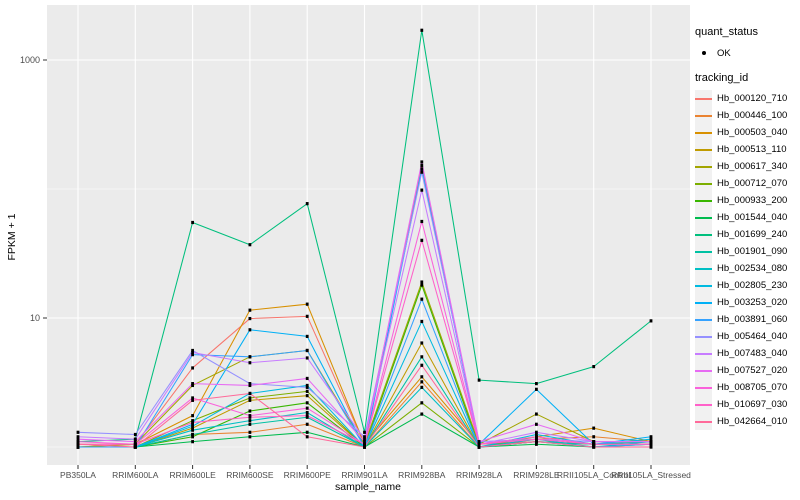 This screenshot has height=500, width=800. Describe the element at coordinates (752, 268) in the screenshot. I see `tracking-id-label: Hb_002534_080` at that location.